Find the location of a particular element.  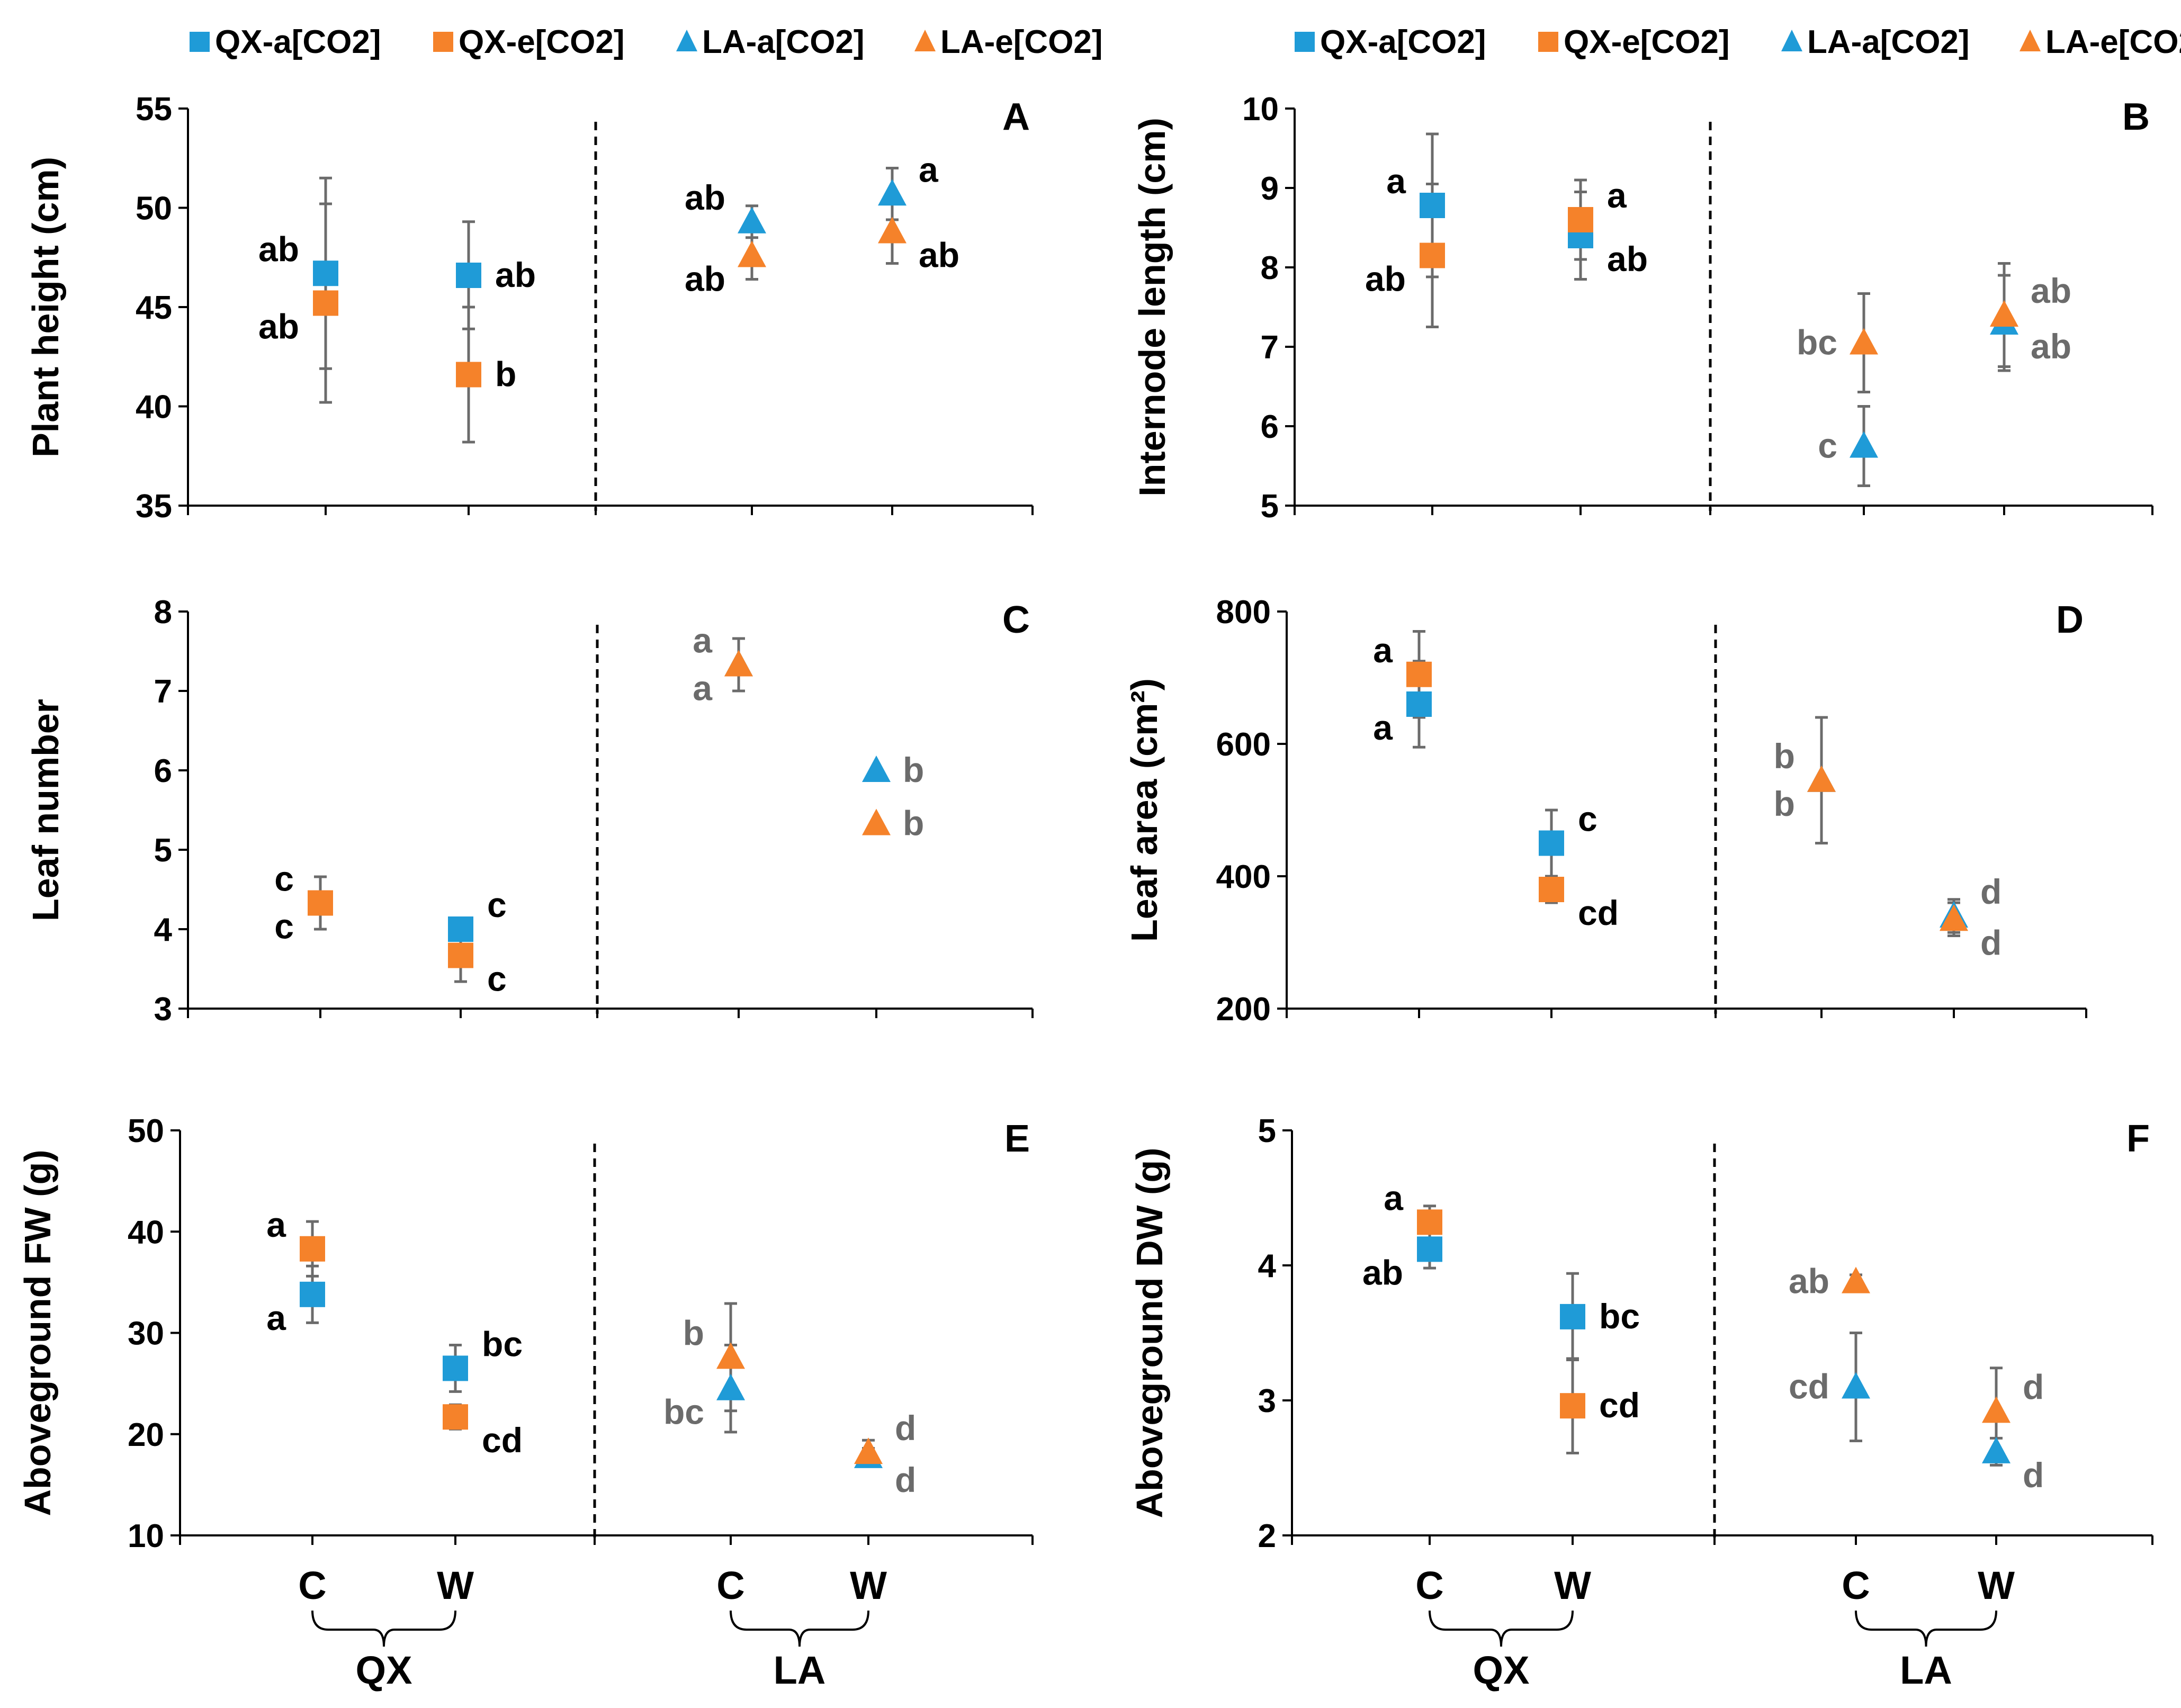

y-tick-label: 10 is located at coordinates (1260, 109).